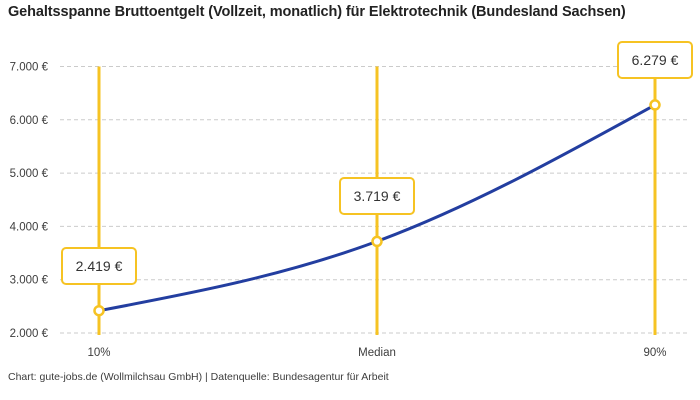 The height and width of the screenshot is (400, 700). Describe the element at coordinates (29, 121) in the screenshot. I see `y-axis-label: 6.000 €` at that location.